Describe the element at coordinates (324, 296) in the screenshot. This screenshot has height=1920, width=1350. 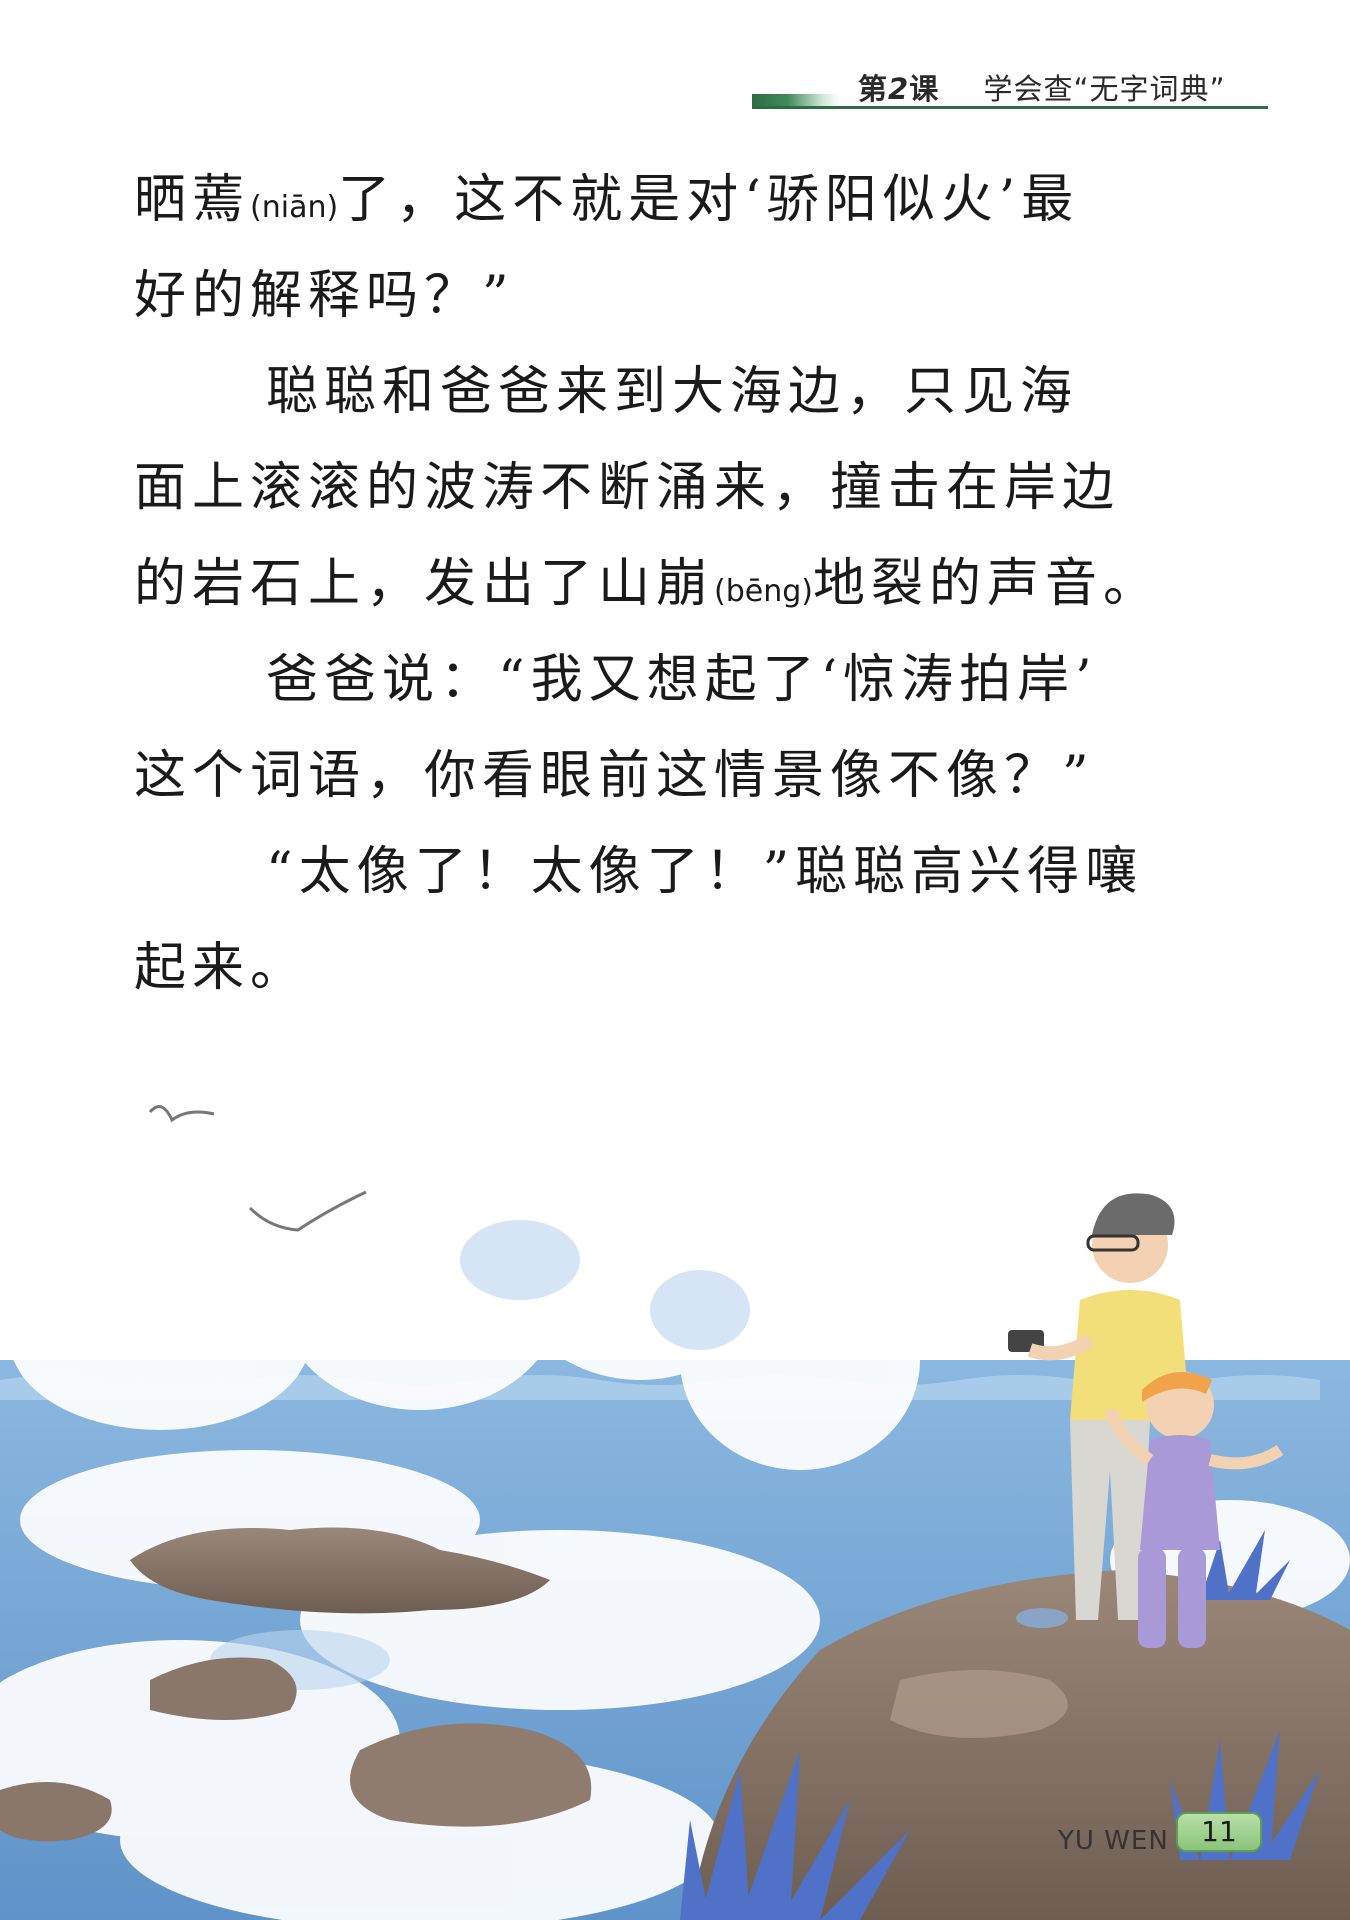
I see `text-line: 好的解释吗？”` at that location.